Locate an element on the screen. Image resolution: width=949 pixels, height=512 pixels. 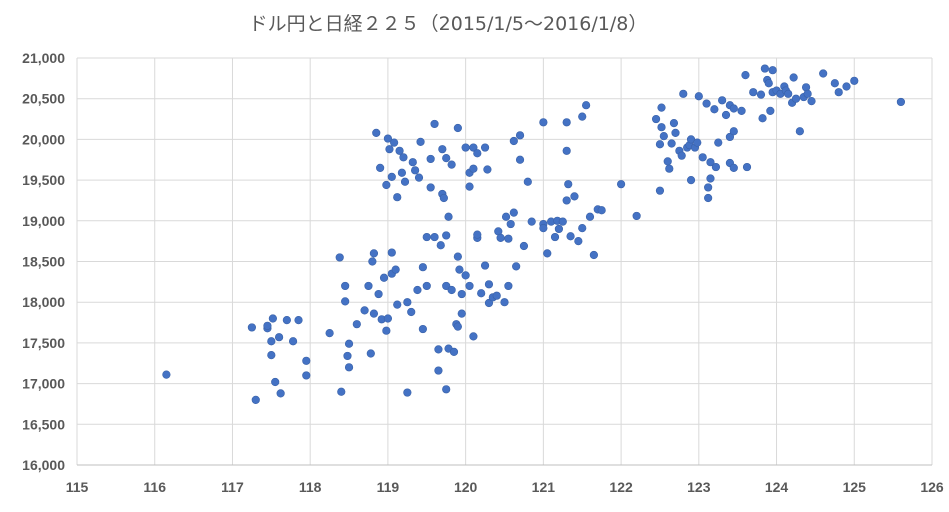
y-tick-label: 16,500 is located at coordinates (43, 424).